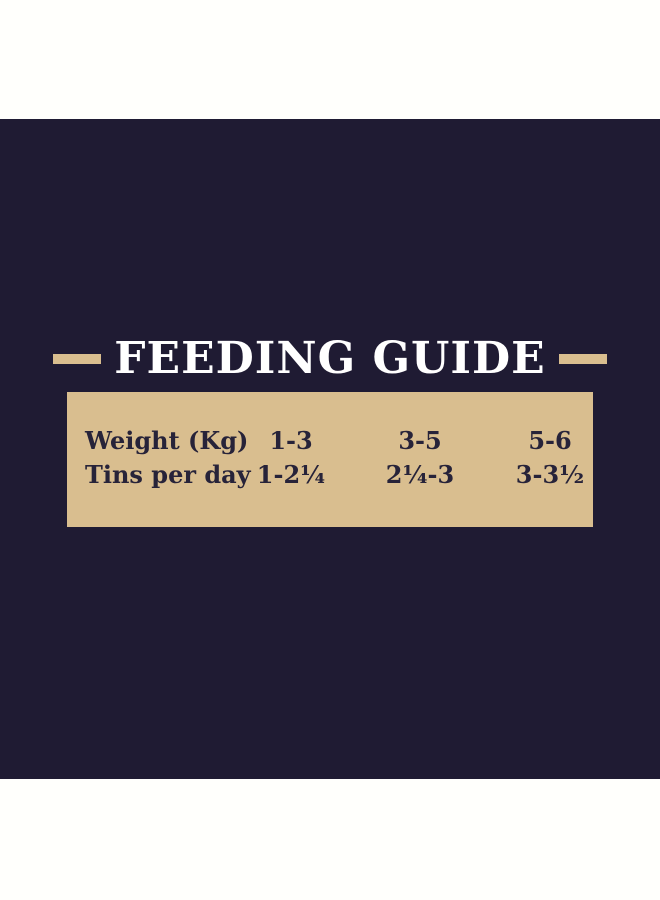 This screenshot has width=660, height=900. I want to click on page-title: FEEDING GUIDE, so click(330, 358).